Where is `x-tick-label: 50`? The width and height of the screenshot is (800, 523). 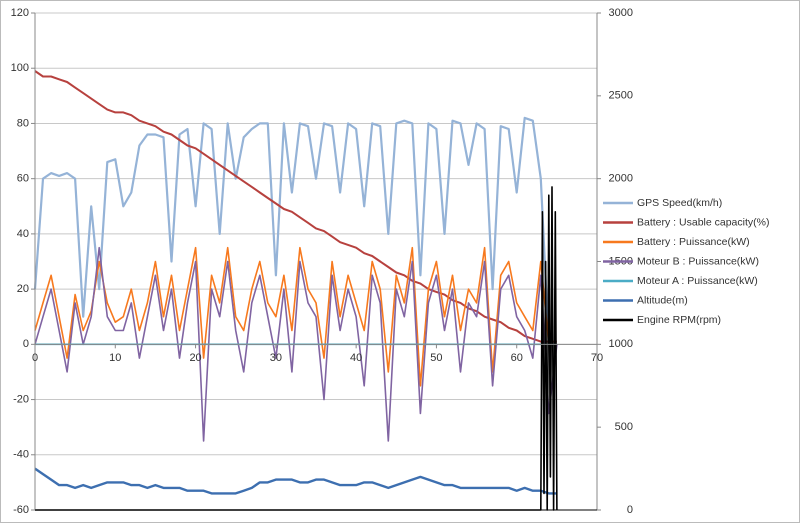
x-tick-label: 50 is located at coordinates (436, 358).